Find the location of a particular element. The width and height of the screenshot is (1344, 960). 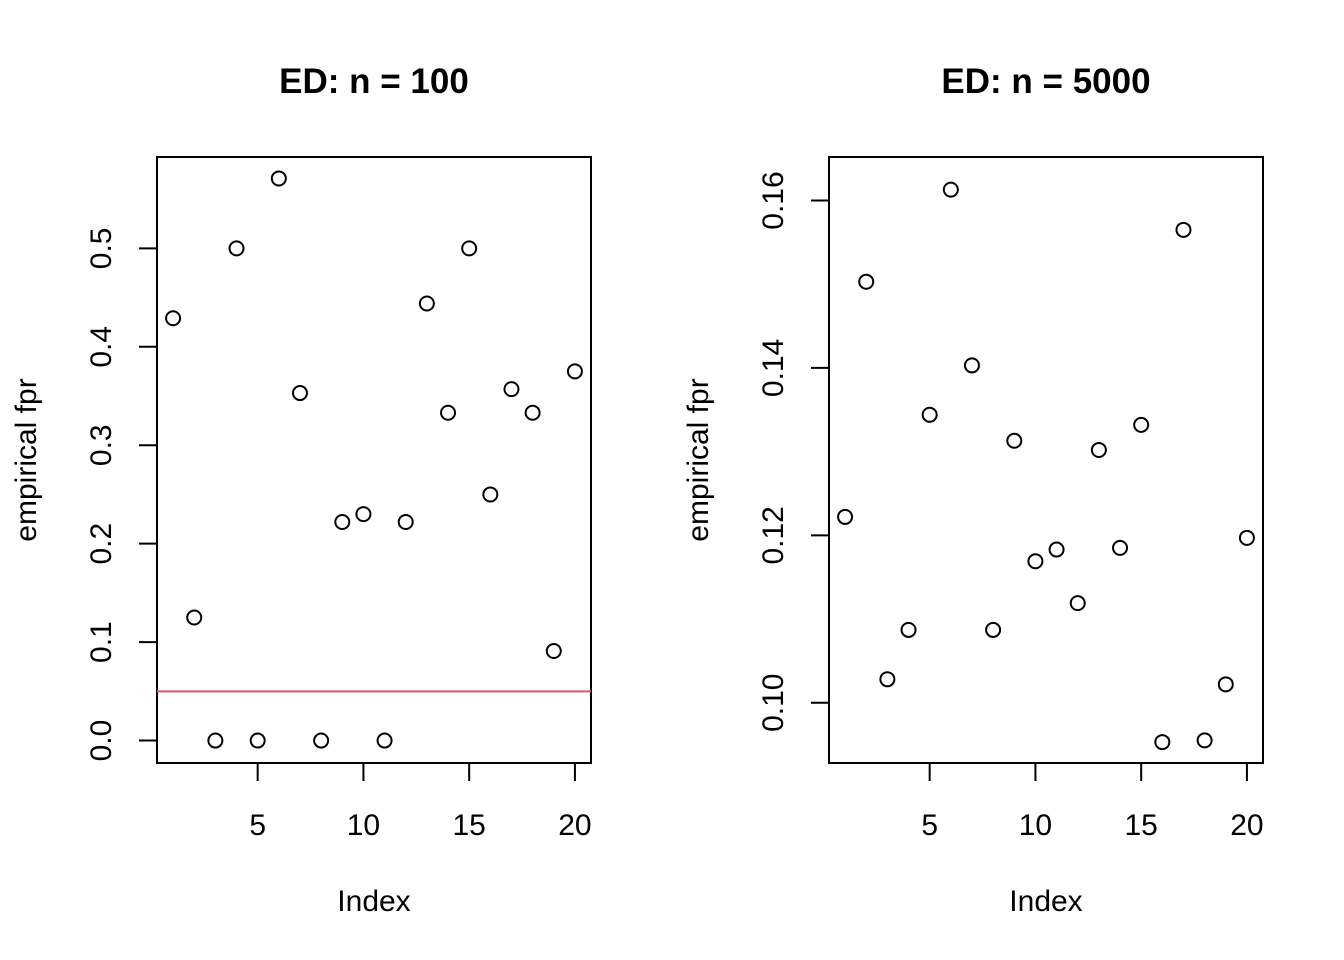

y-axis: 0.0 0.1 0.2 0.3 0.4 0.5 is located at coordinates (121, 494).